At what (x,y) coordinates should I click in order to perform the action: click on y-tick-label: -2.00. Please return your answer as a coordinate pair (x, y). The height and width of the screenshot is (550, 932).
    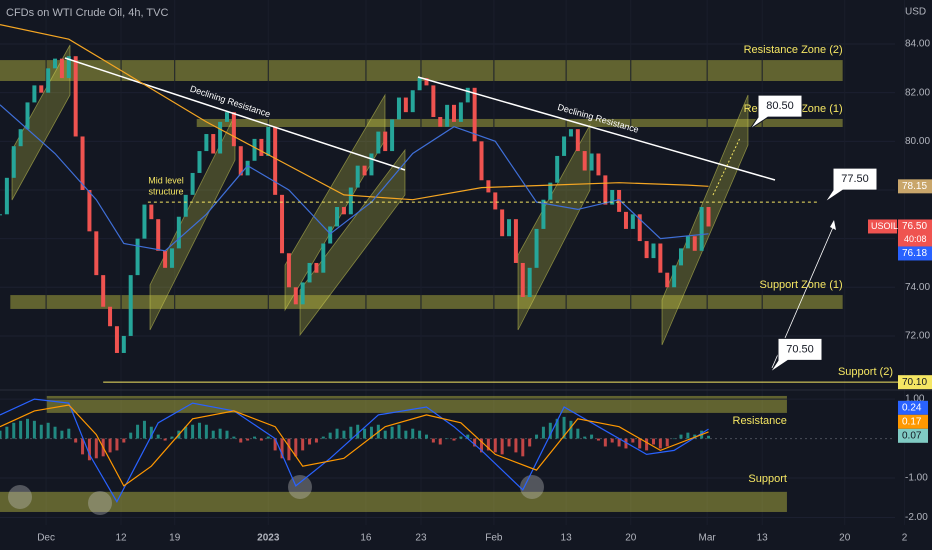
    Looking at the image, I should click on (916, 517).